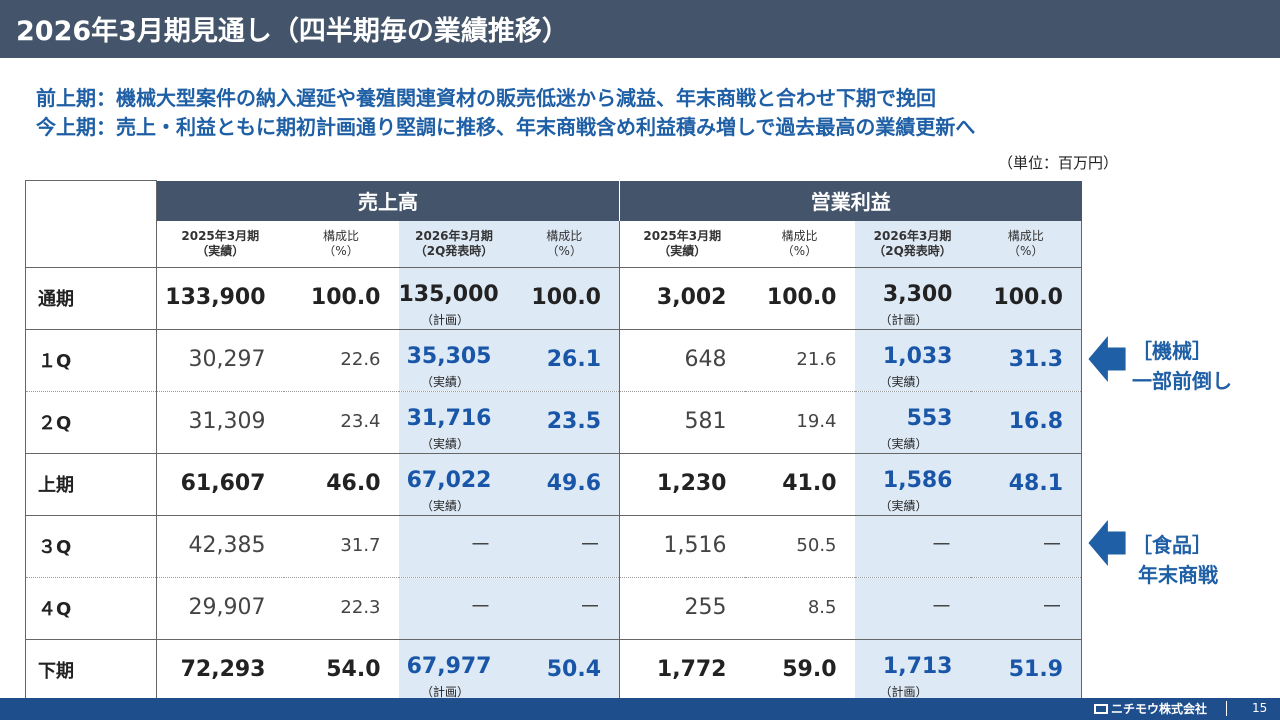  I want to click on sales-ratio-fy25-cell: 46.0, so click(341, 484).